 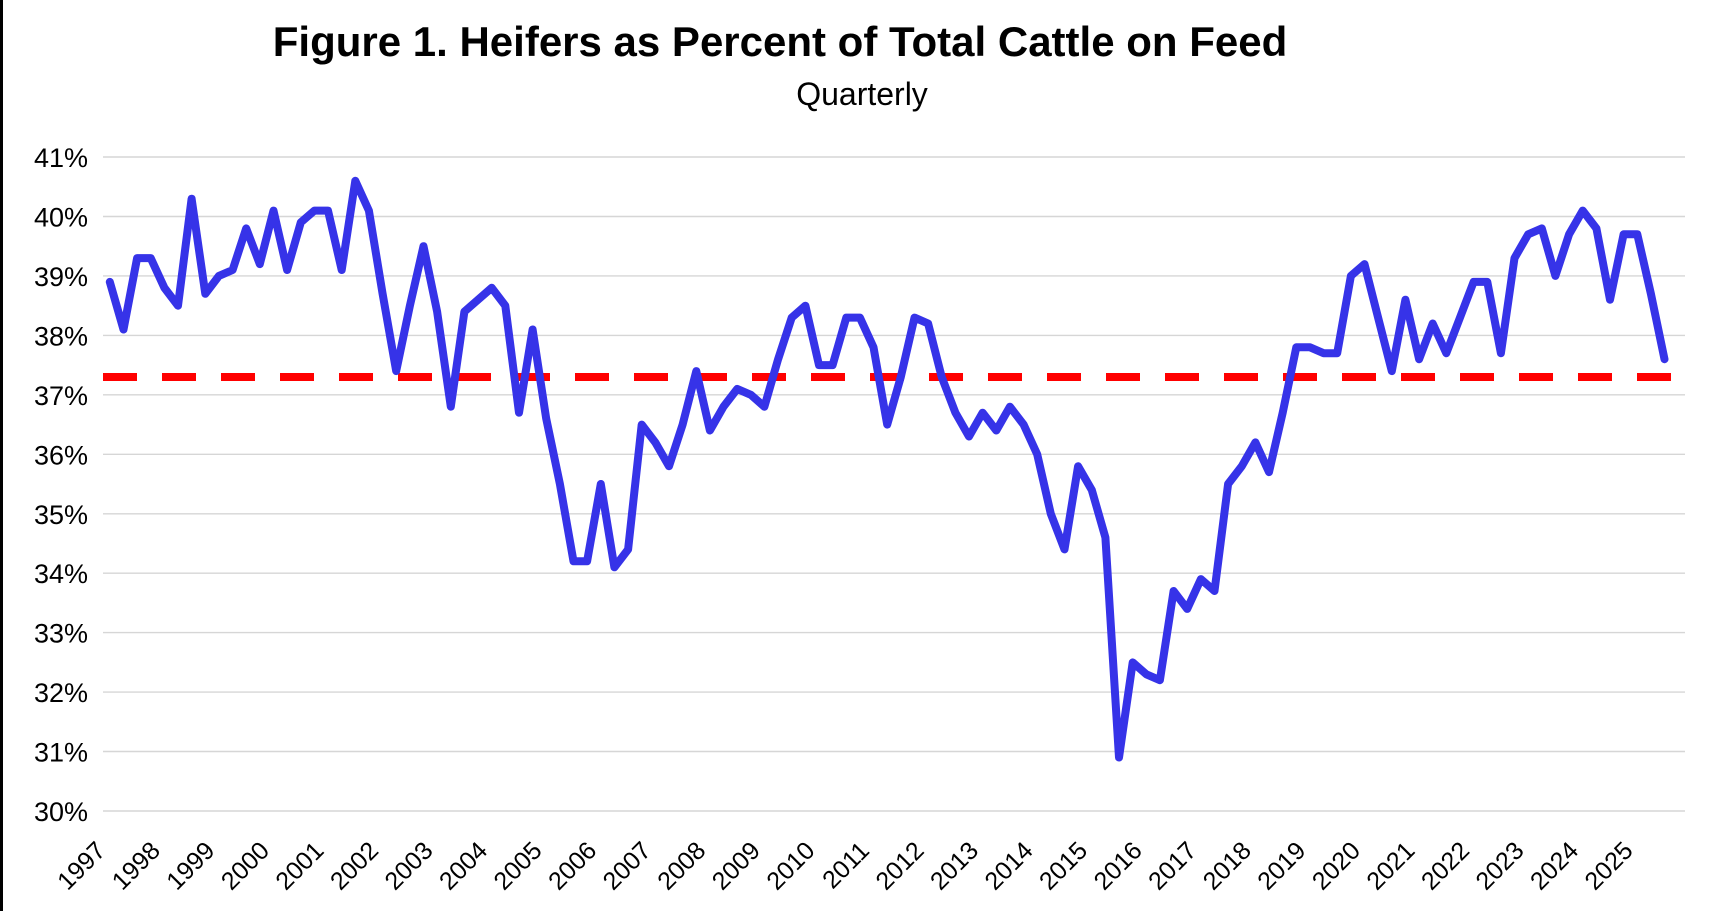 What do you see at coordinates (518, 865) in the screenshot?
I see `x-axis-tick-label: 2005` at bounding box center [518, 865].